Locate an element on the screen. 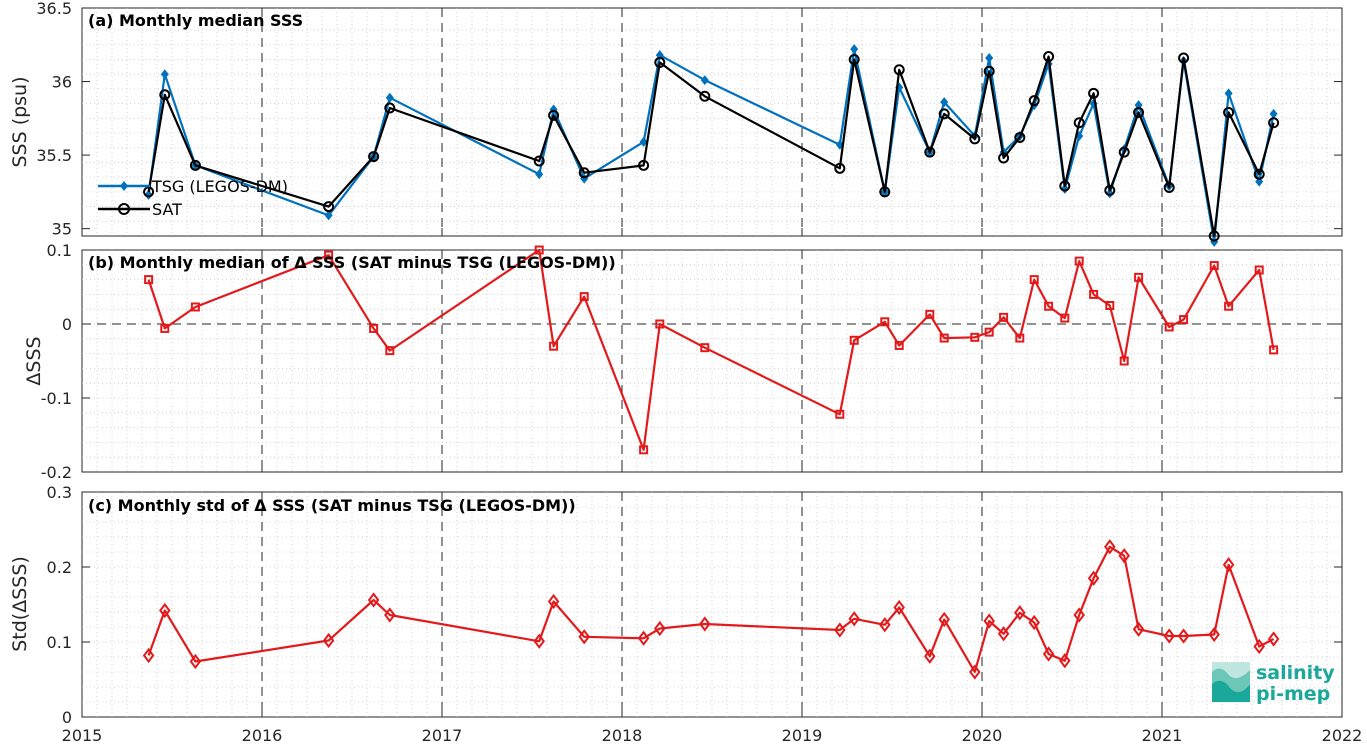 This screenshot has width=1367, height=745. y-tick-label: 36 is located at coordinates (62, 82).